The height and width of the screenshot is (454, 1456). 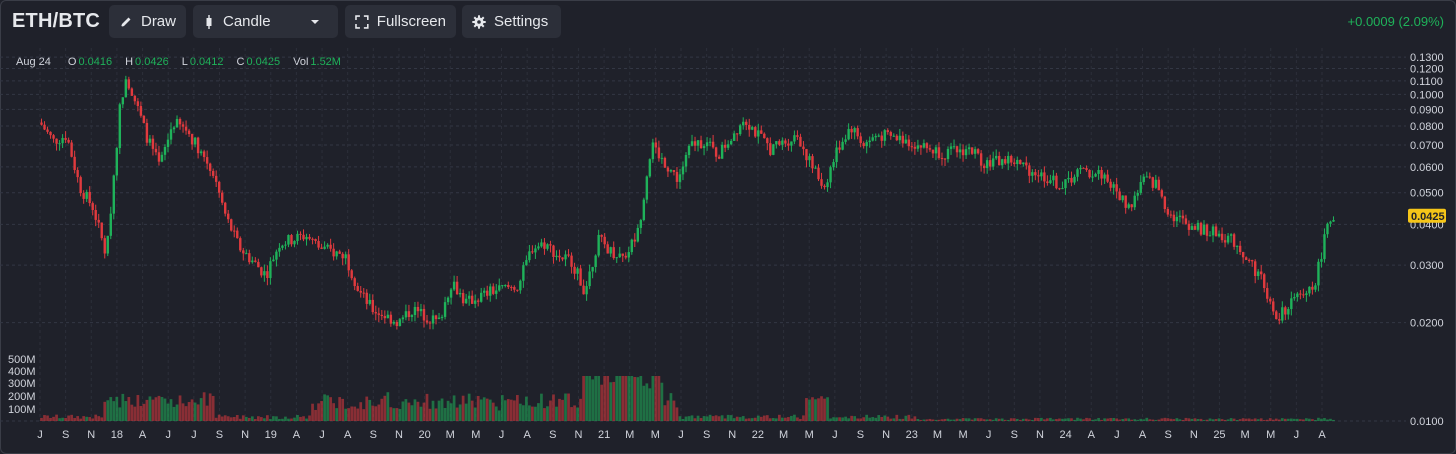 I want to click on draw-button: Draw, so click(x=147, y=21).